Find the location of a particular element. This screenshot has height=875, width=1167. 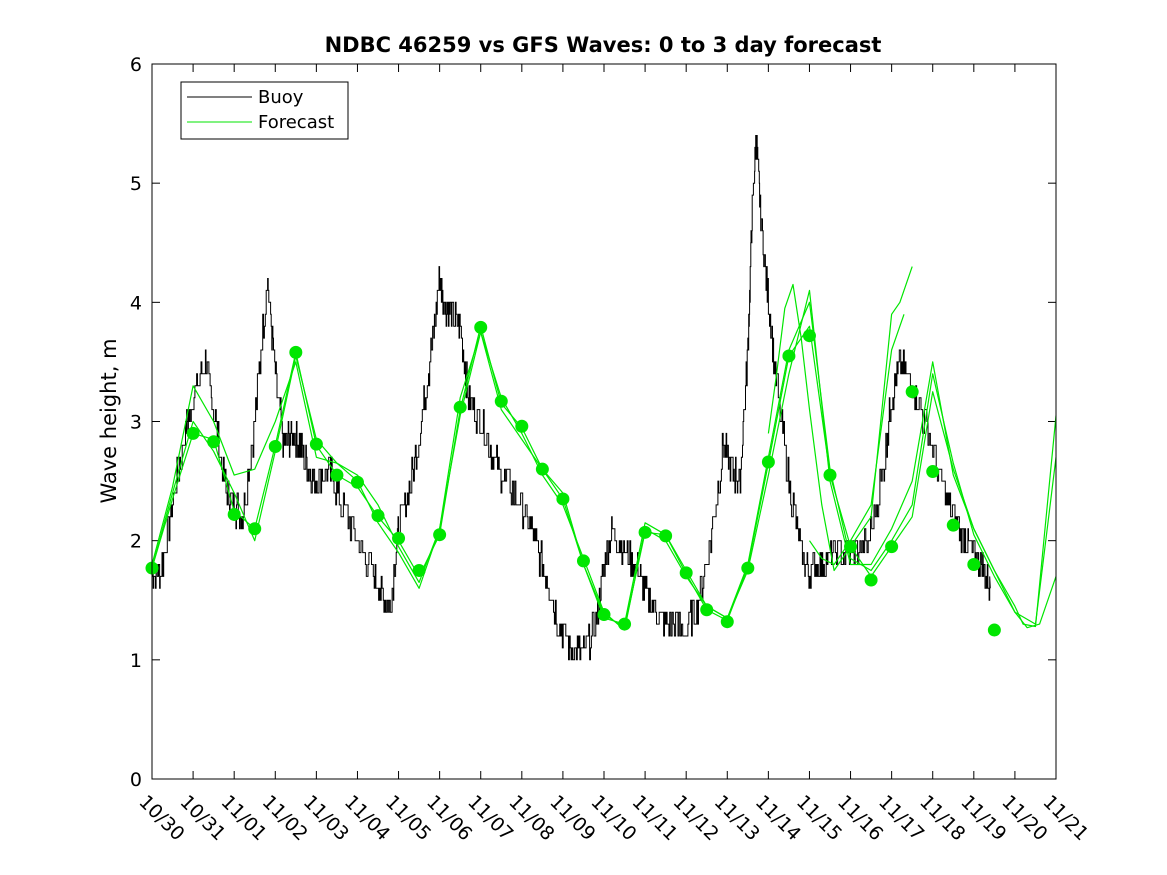

forecast-series-line is located at coordinates (840, 419).